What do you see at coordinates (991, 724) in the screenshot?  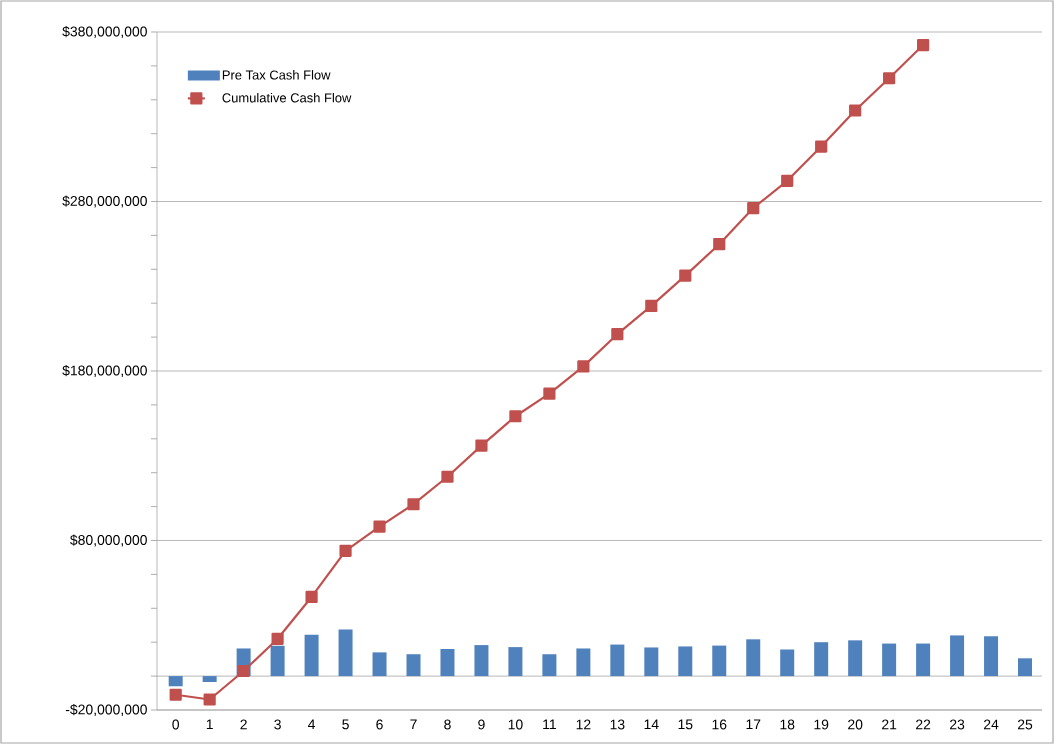 I see `x-tick-label: 24` at bounding box center [991, 724].